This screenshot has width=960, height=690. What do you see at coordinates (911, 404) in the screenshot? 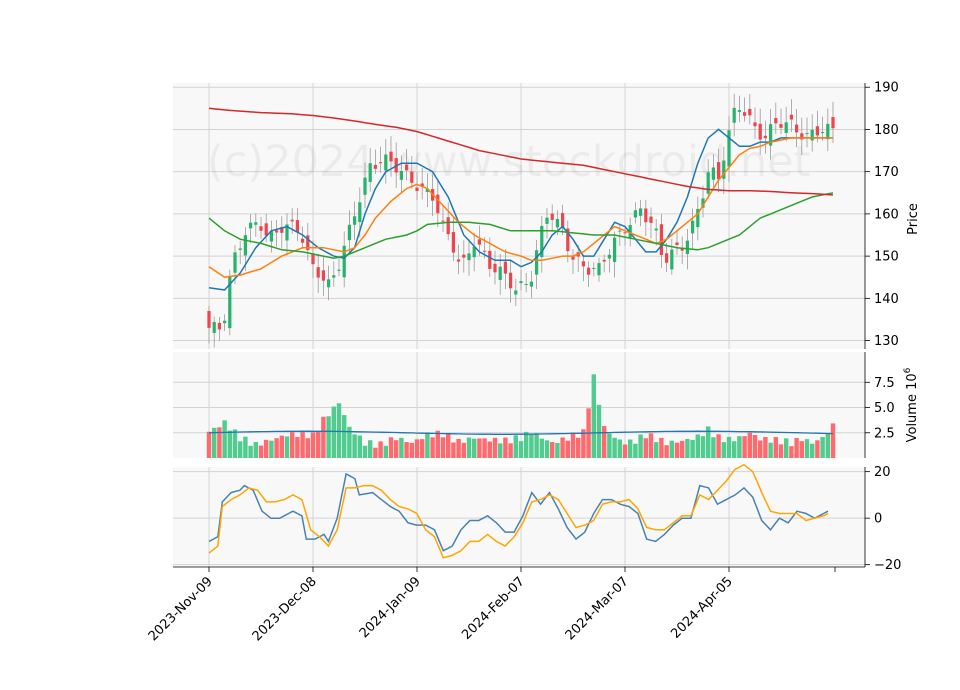
I see `volume-axis-label: Volume 106` at bounding box center [911, 404].